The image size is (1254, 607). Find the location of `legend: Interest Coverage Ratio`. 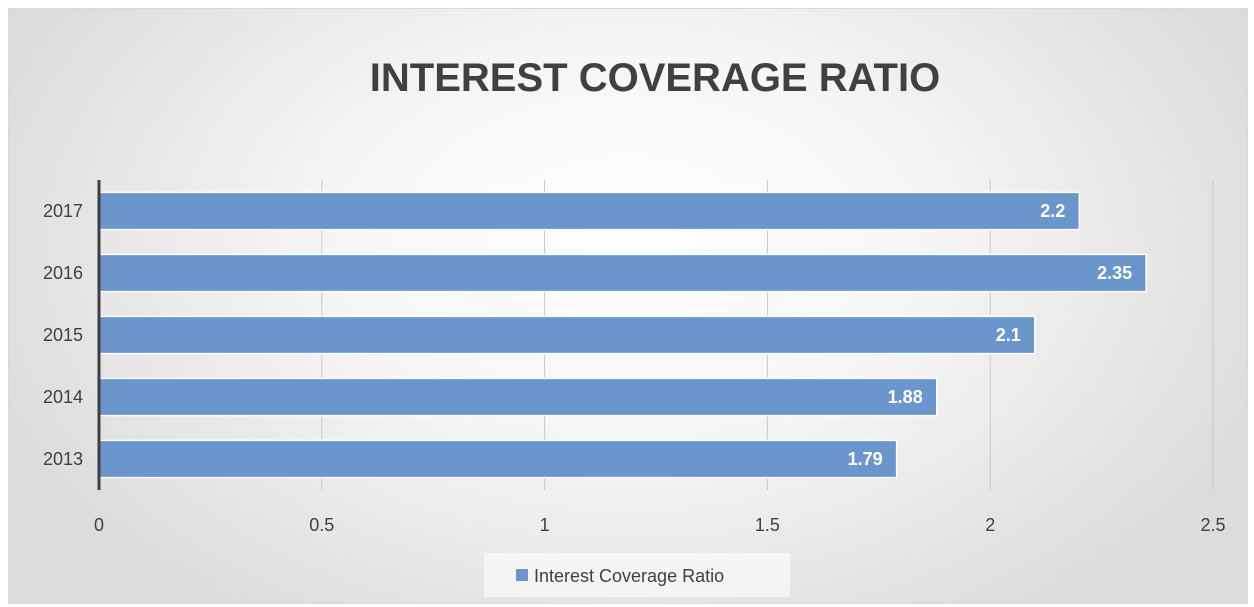

legend: Interest Coverage Ratio is located at coordinates (637, 575).